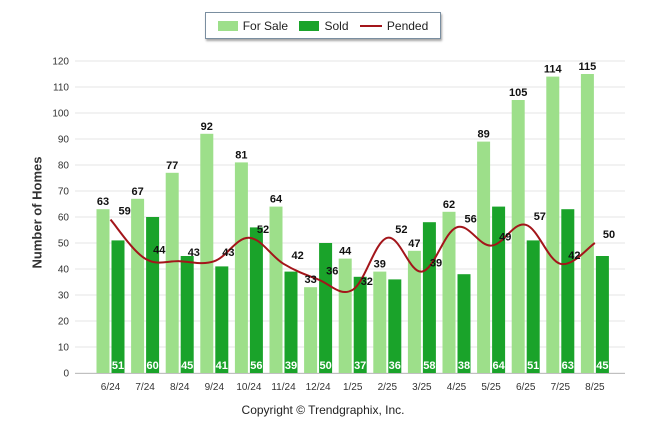 The height and width of the screenshot is (434, 646). I want to click on legend-item-pended: Pended, so click(394, 25).